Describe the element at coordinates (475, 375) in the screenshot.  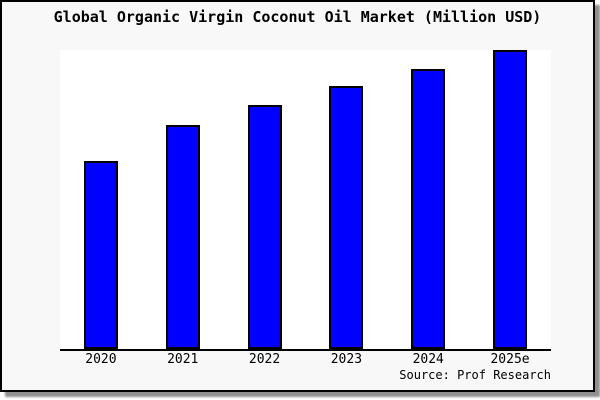
I see `source-note: Source: Prof Research` at that location.